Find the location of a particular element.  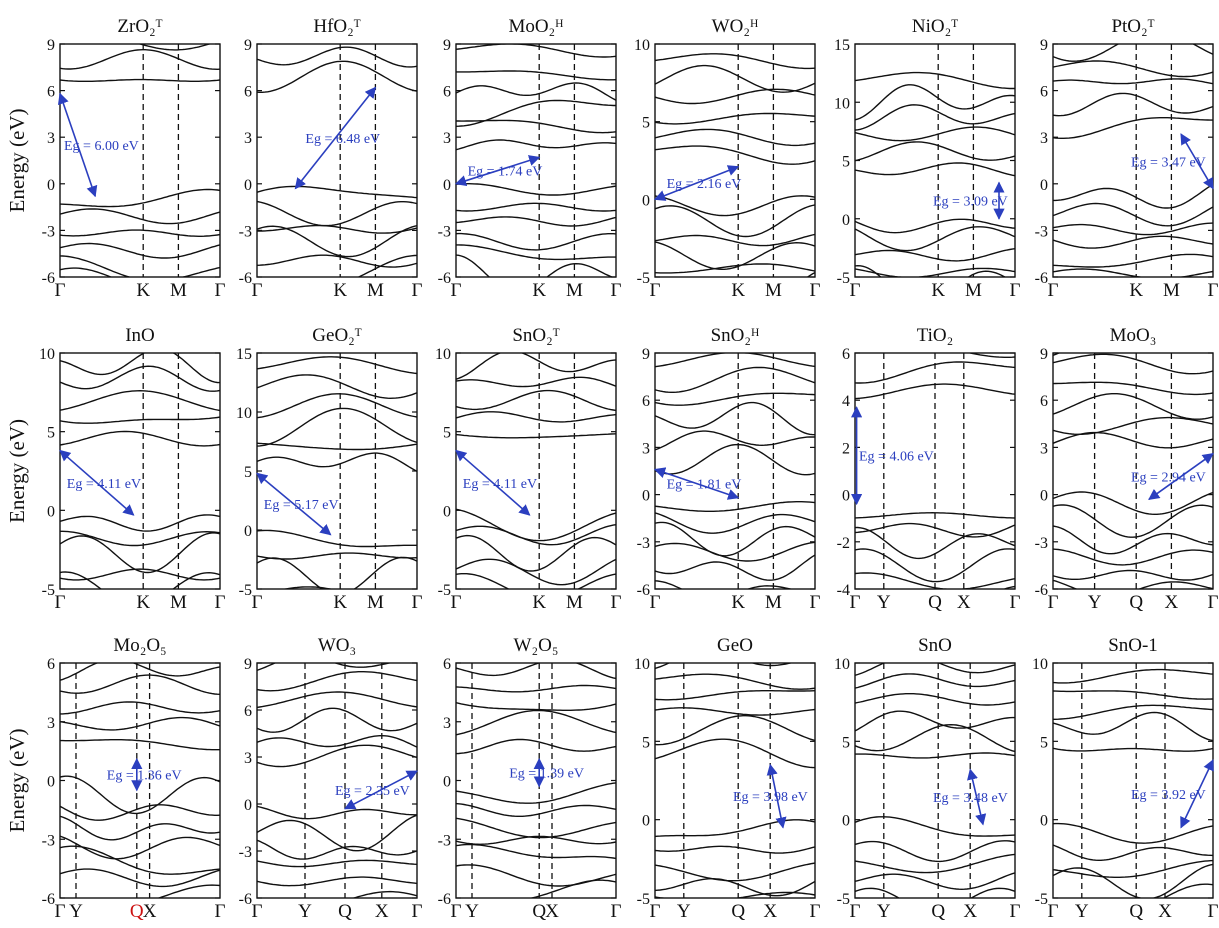

y-tick-label: 3 is located at coordinates (447, 723).